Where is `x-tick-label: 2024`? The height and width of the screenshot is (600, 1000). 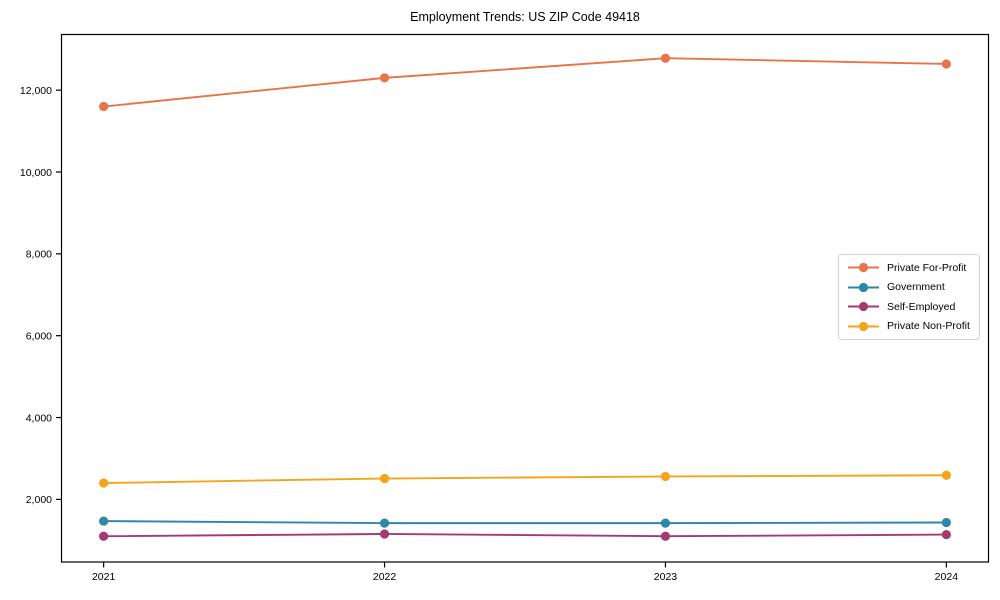
x-tick-label: 2024 is located at coordinates (947, 577).